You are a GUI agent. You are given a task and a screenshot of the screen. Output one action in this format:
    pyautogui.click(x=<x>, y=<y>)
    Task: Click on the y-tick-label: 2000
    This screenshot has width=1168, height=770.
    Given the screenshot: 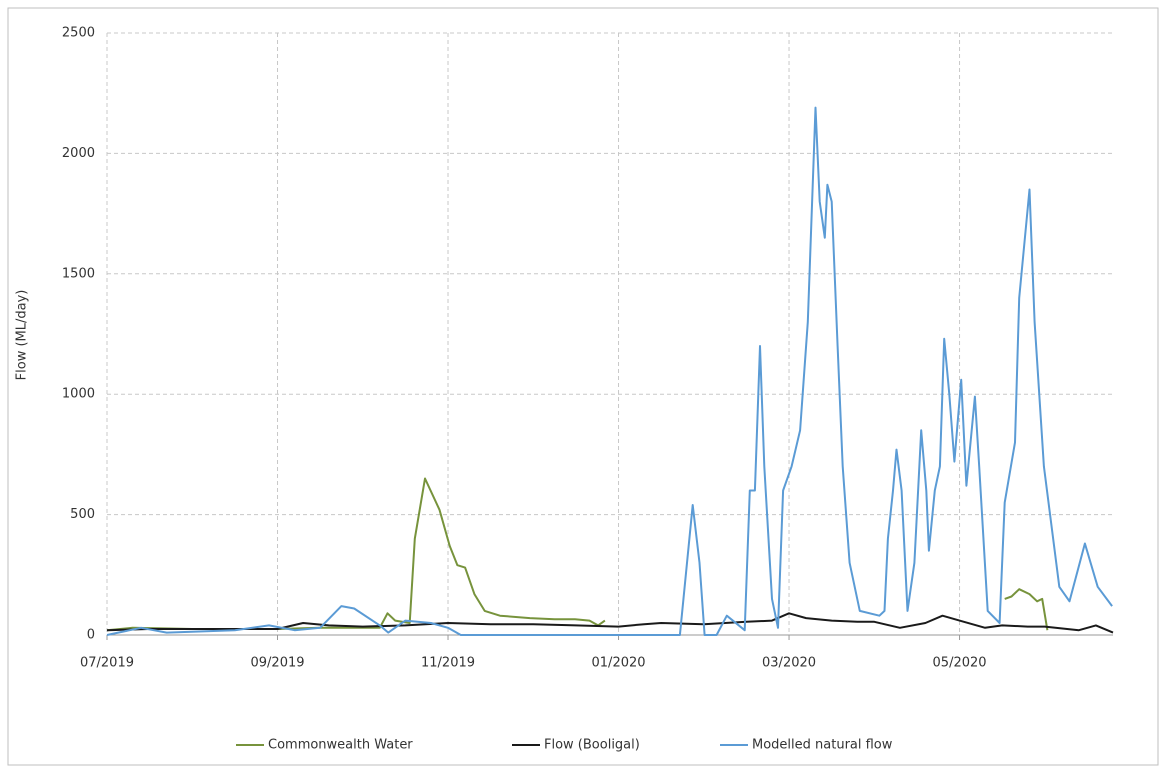 What is the action you would take?
    pyautogui.click(x=78, y=153)
    